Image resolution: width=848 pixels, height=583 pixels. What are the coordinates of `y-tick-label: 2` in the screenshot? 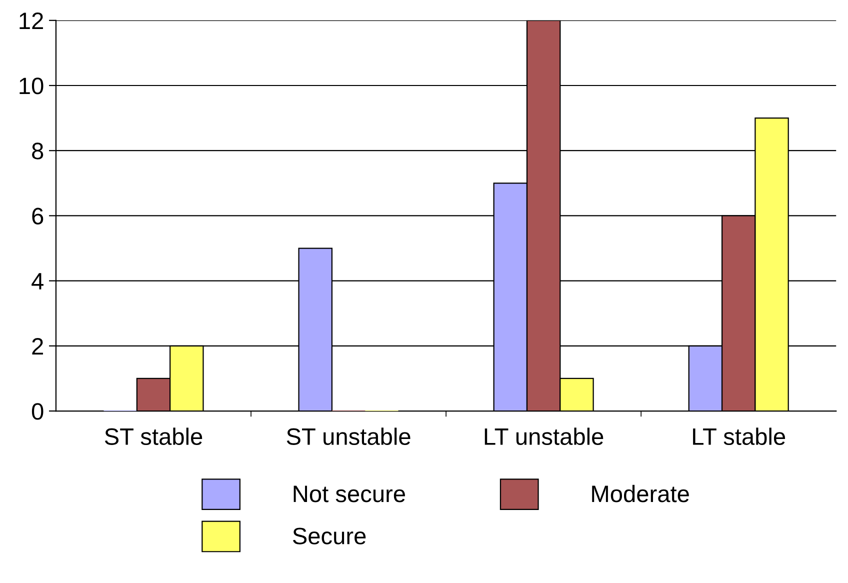 It's located at (37, 346).